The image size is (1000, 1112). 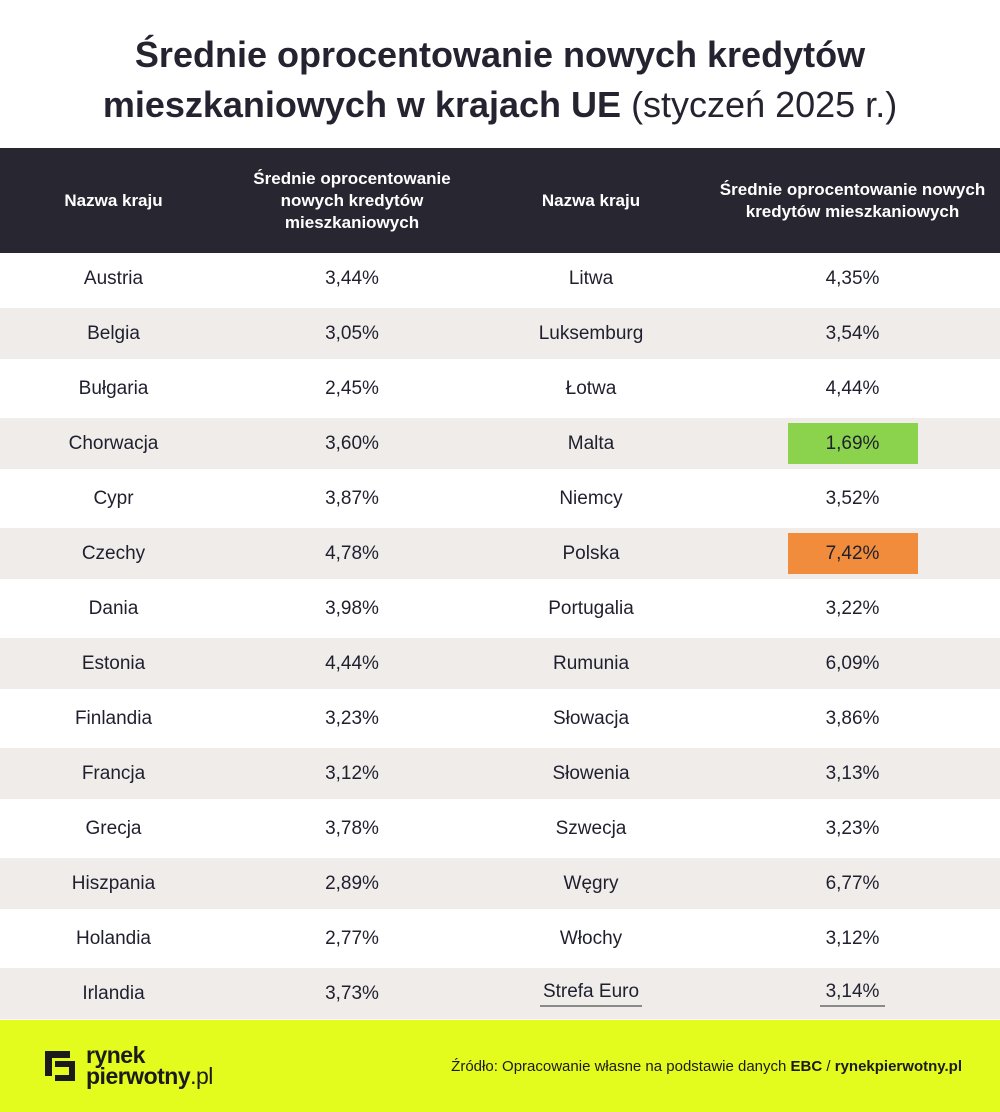 What do you see at coordinates (352, 663) in the screenshot?
I see `cell-rate-left: 4,44%` at bounding box center [352, 663].